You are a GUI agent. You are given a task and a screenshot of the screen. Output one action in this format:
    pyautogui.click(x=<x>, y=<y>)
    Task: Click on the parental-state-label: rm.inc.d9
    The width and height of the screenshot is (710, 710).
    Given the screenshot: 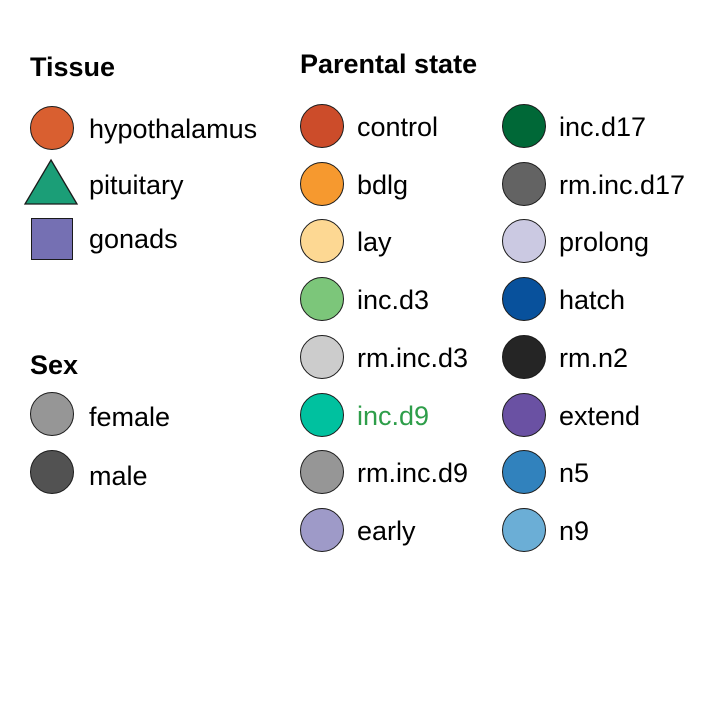 What is the action you would take?
    pyautogui.click(x=413, y=473)
    